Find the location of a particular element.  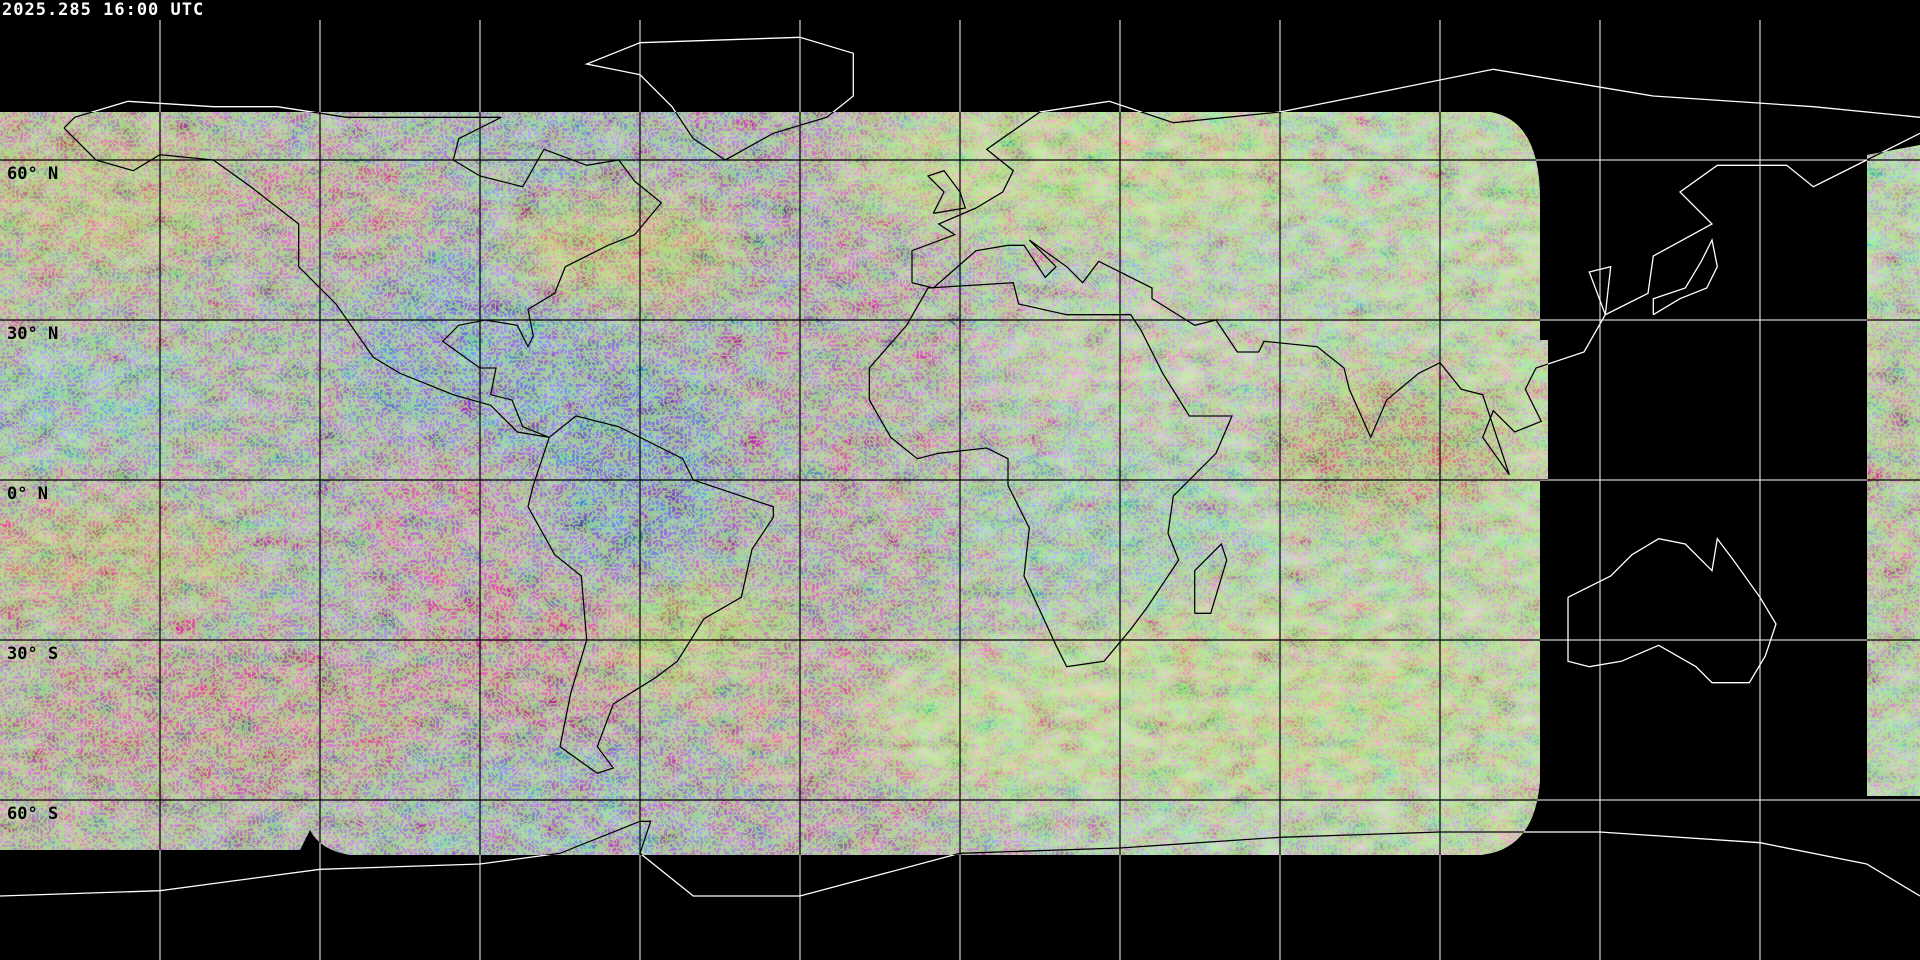

coastline-madagascar is located at coordinates (1211, 578).